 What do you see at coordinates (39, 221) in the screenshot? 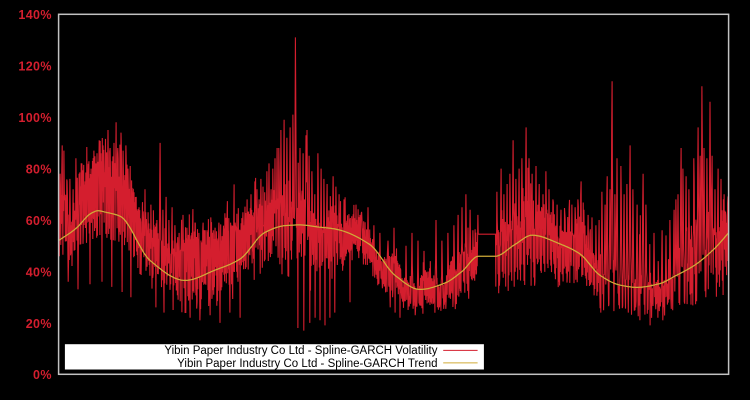
I see `svg-text: 60%` at bounding box center [39, 221].